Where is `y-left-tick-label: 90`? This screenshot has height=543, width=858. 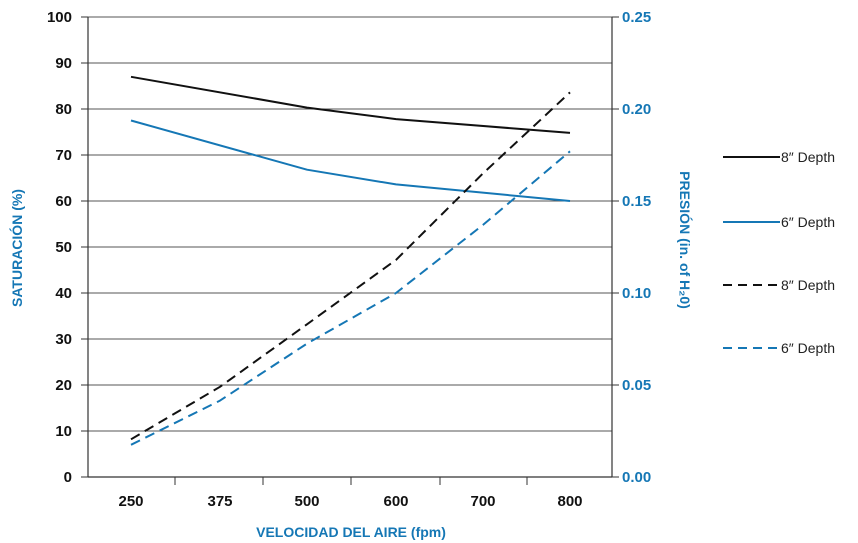
y-left-tick-label: 90 is located at coordinates (63, 63).